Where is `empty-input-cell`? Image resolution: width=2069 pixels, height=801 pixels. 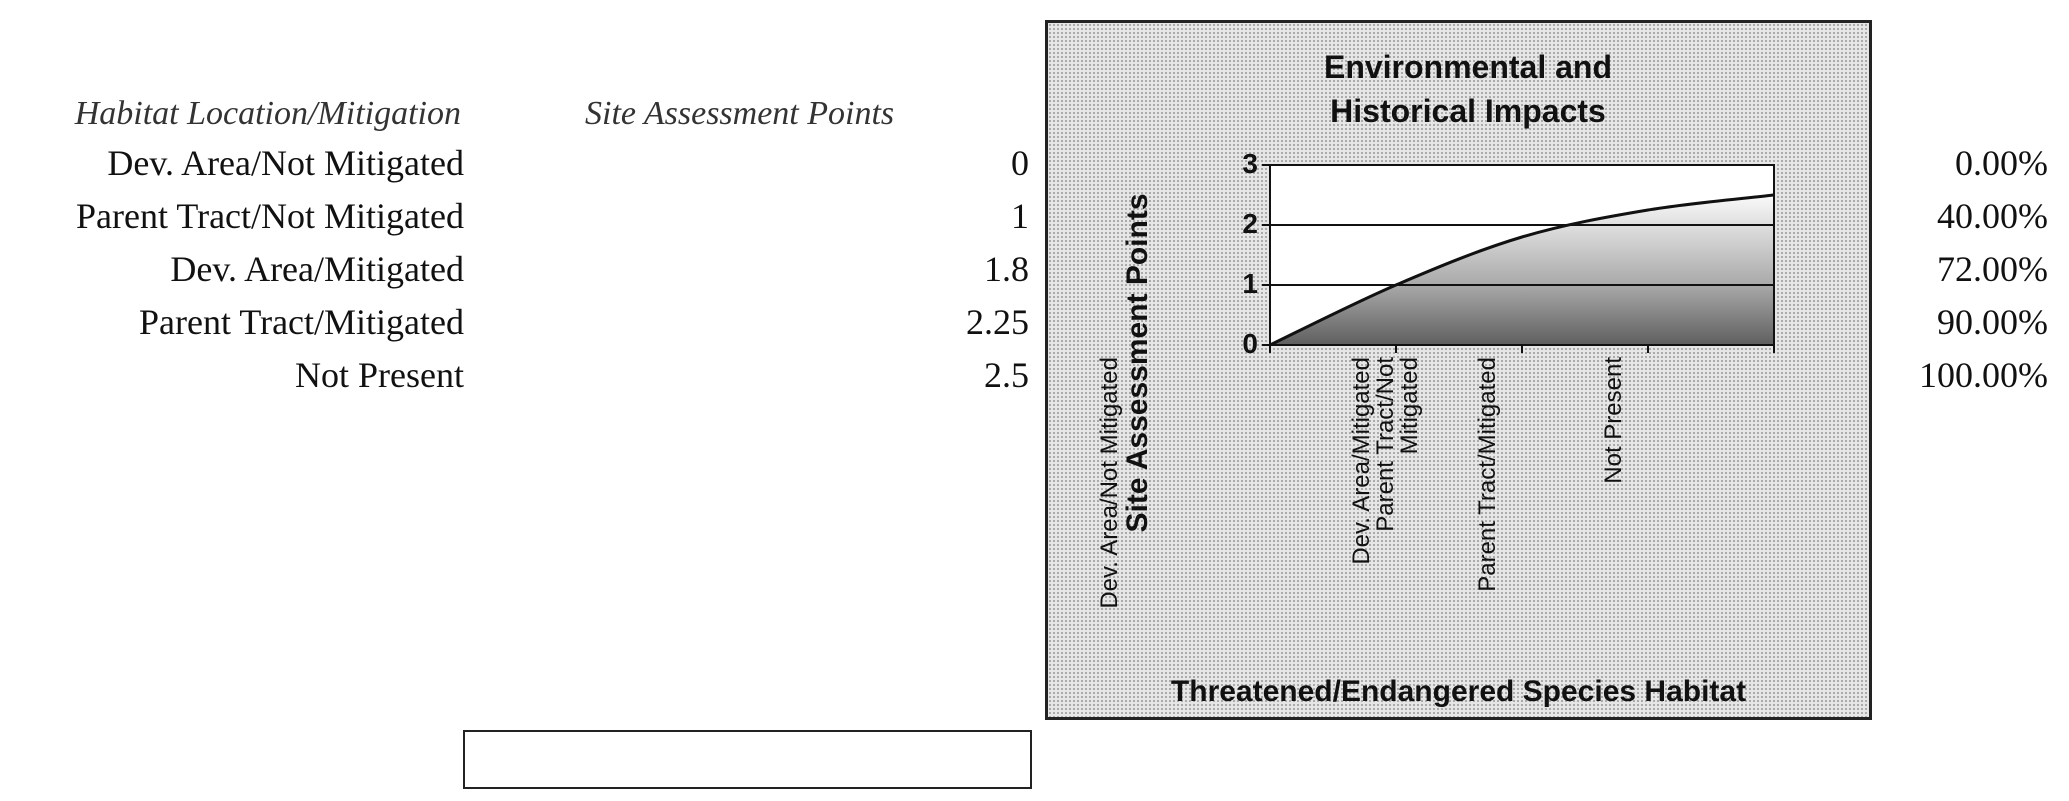 empty-input-cell is located at coordinates (747, 759).